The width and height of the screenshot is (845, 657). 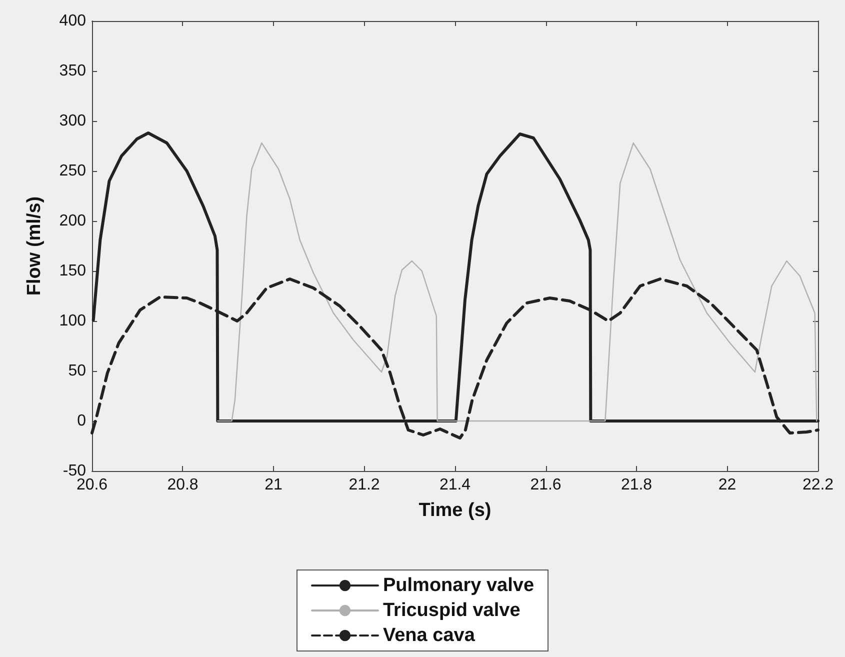 I want to click on y-tick-label: 250, so click(x=72, y=171).